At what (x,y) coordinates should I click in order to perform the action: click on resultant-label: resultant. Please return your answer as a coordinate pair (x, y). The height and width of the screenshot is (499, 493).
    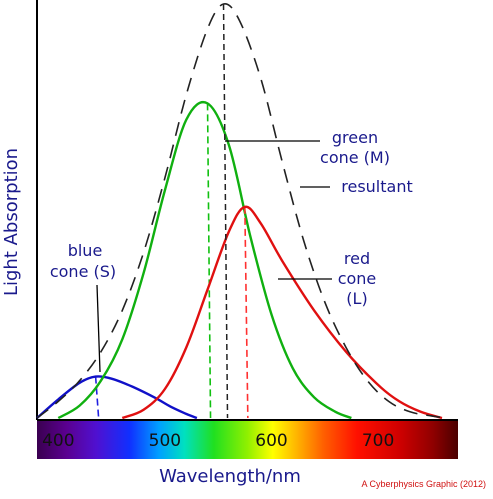
    Looking at the image, I should click on (376, 186).